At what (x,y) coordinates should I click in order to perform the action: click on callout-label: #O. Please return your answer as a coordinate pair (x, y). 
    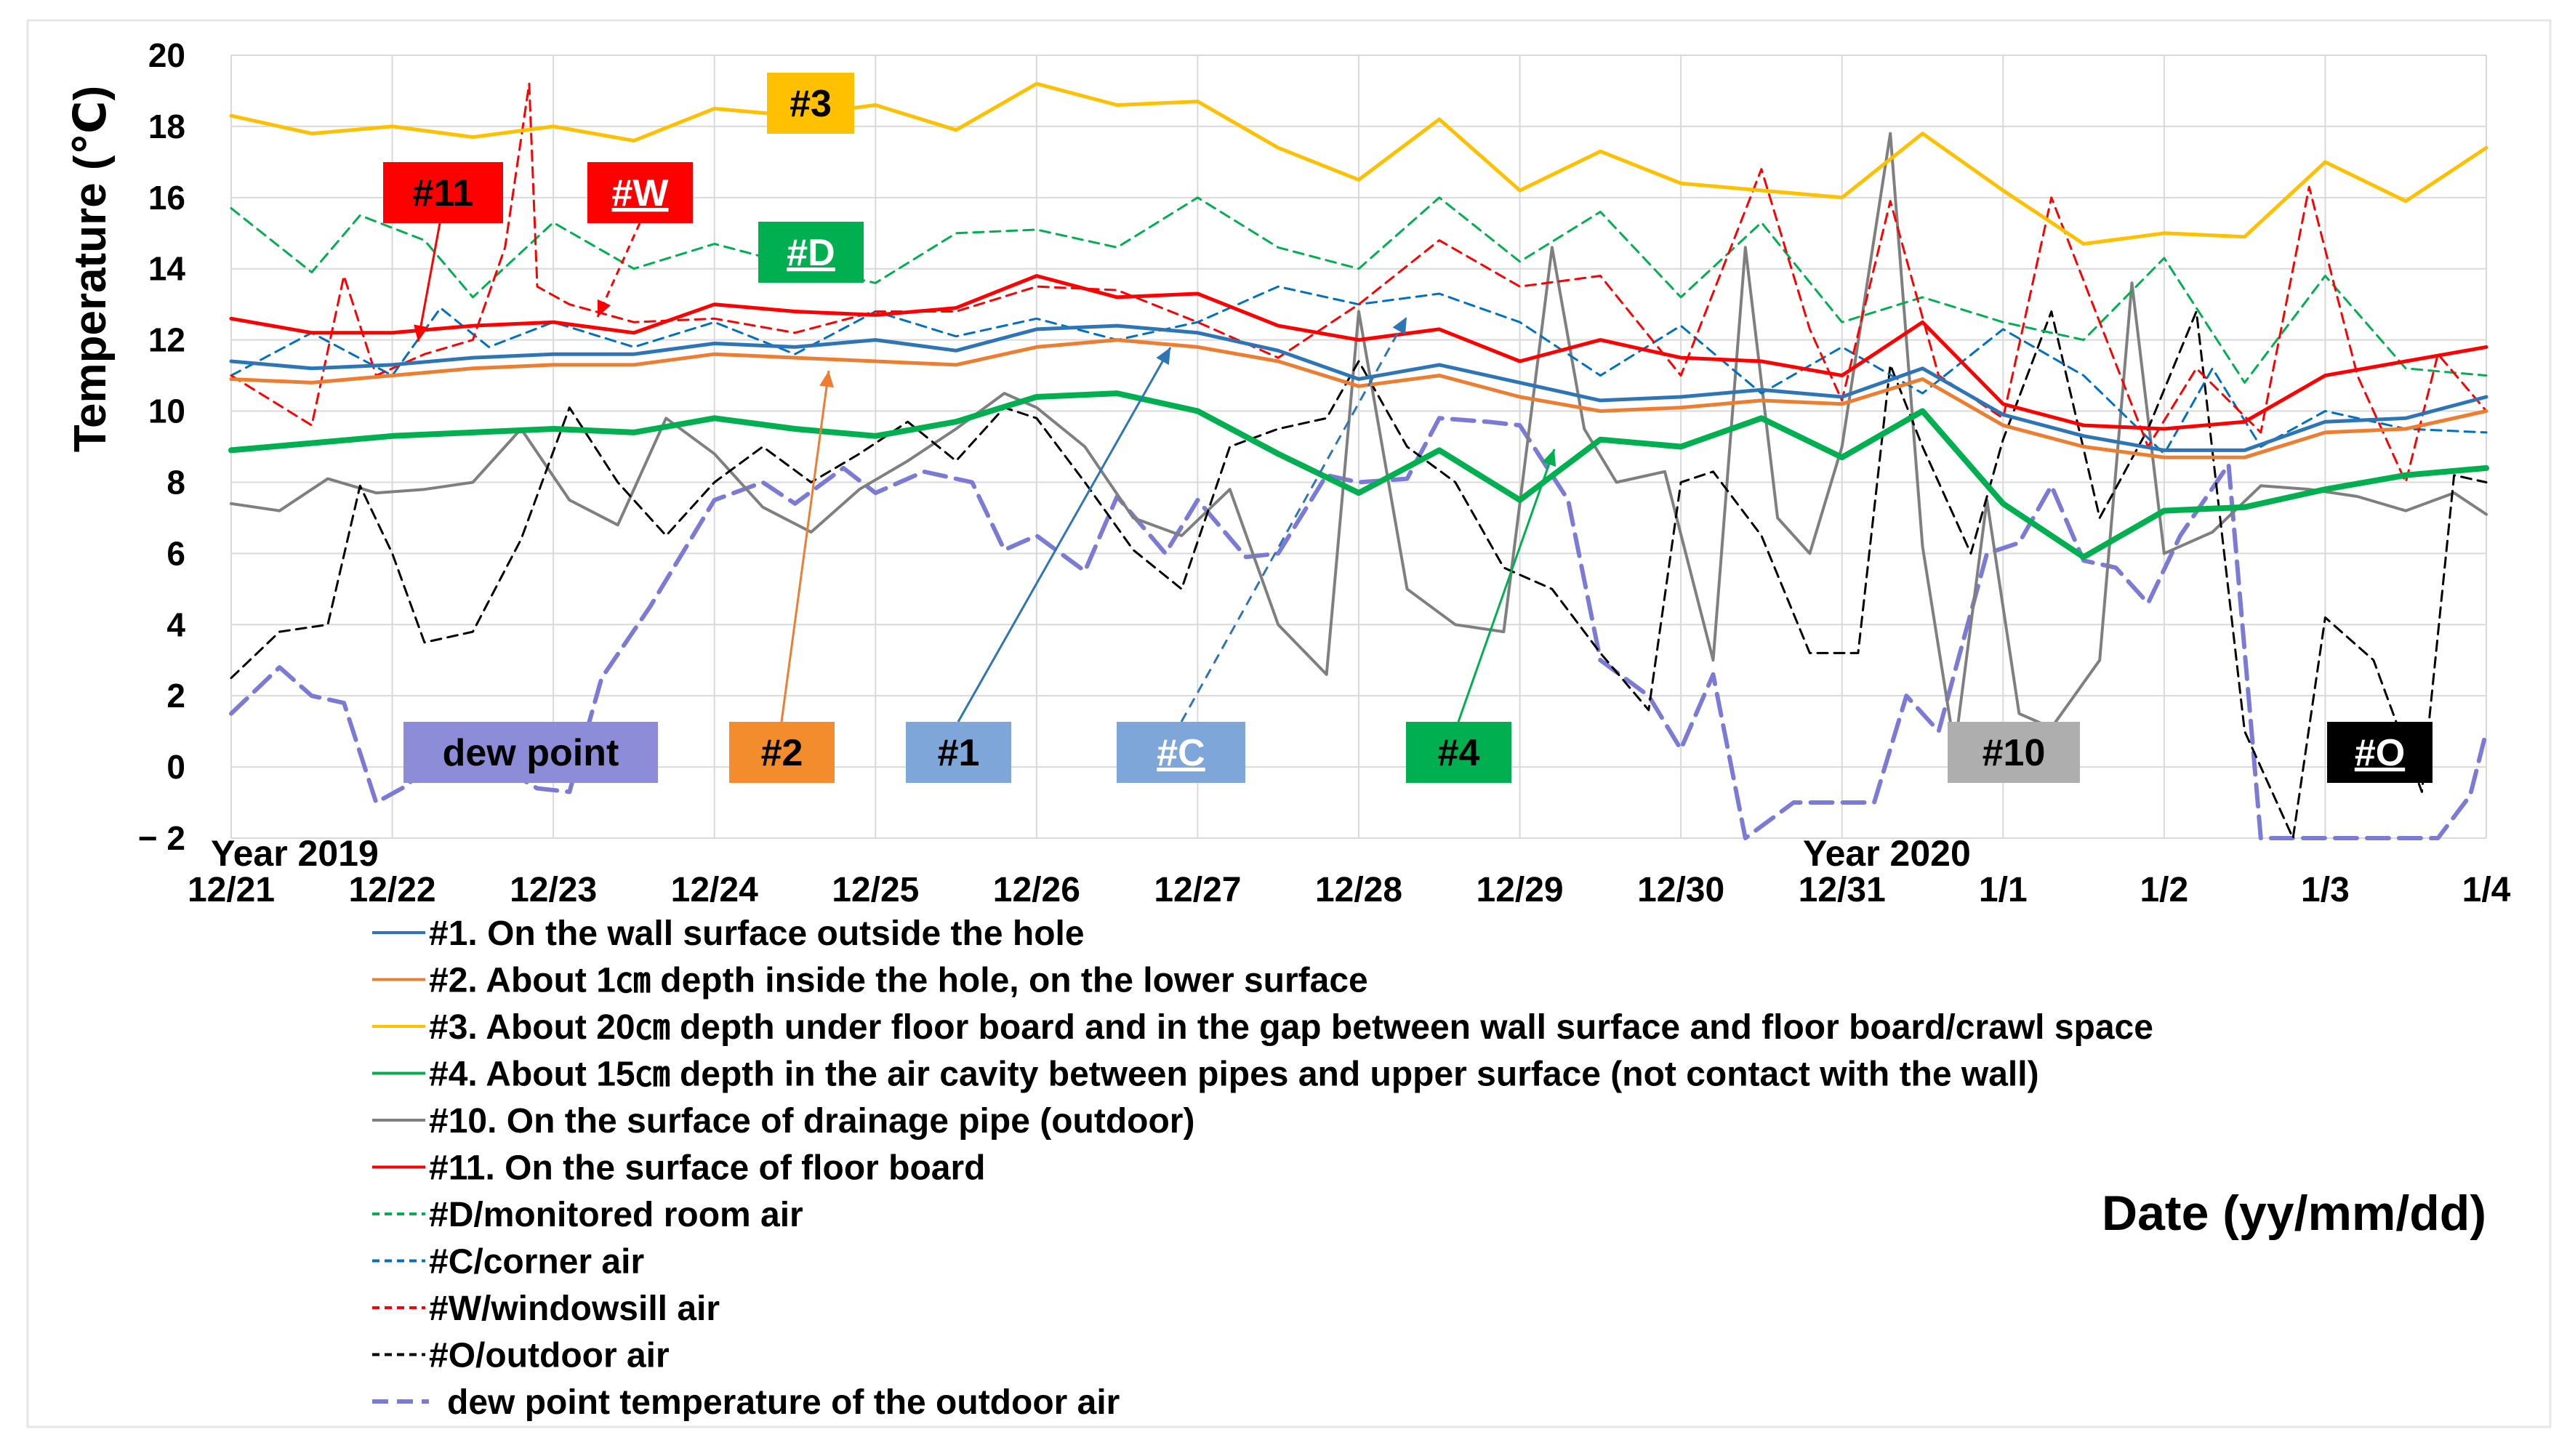
    Looking at the image, I should click on (2380, 753).